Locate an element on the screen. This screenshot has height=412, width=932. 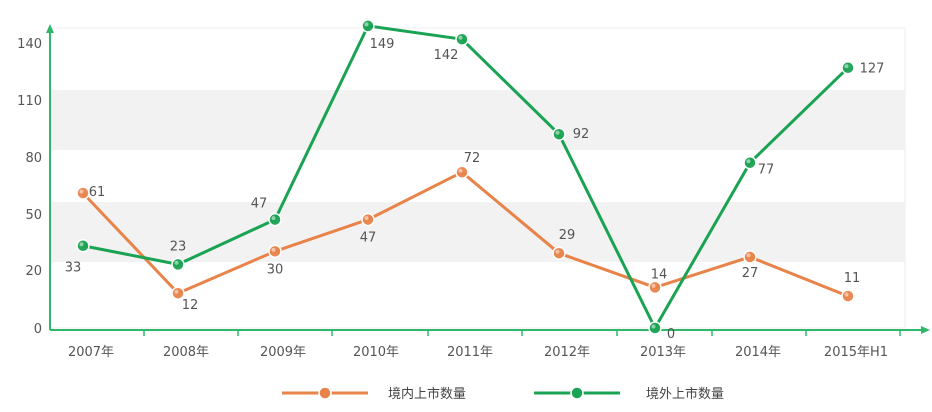
y-tick-label: 140 is located at coordinates (29, 44).